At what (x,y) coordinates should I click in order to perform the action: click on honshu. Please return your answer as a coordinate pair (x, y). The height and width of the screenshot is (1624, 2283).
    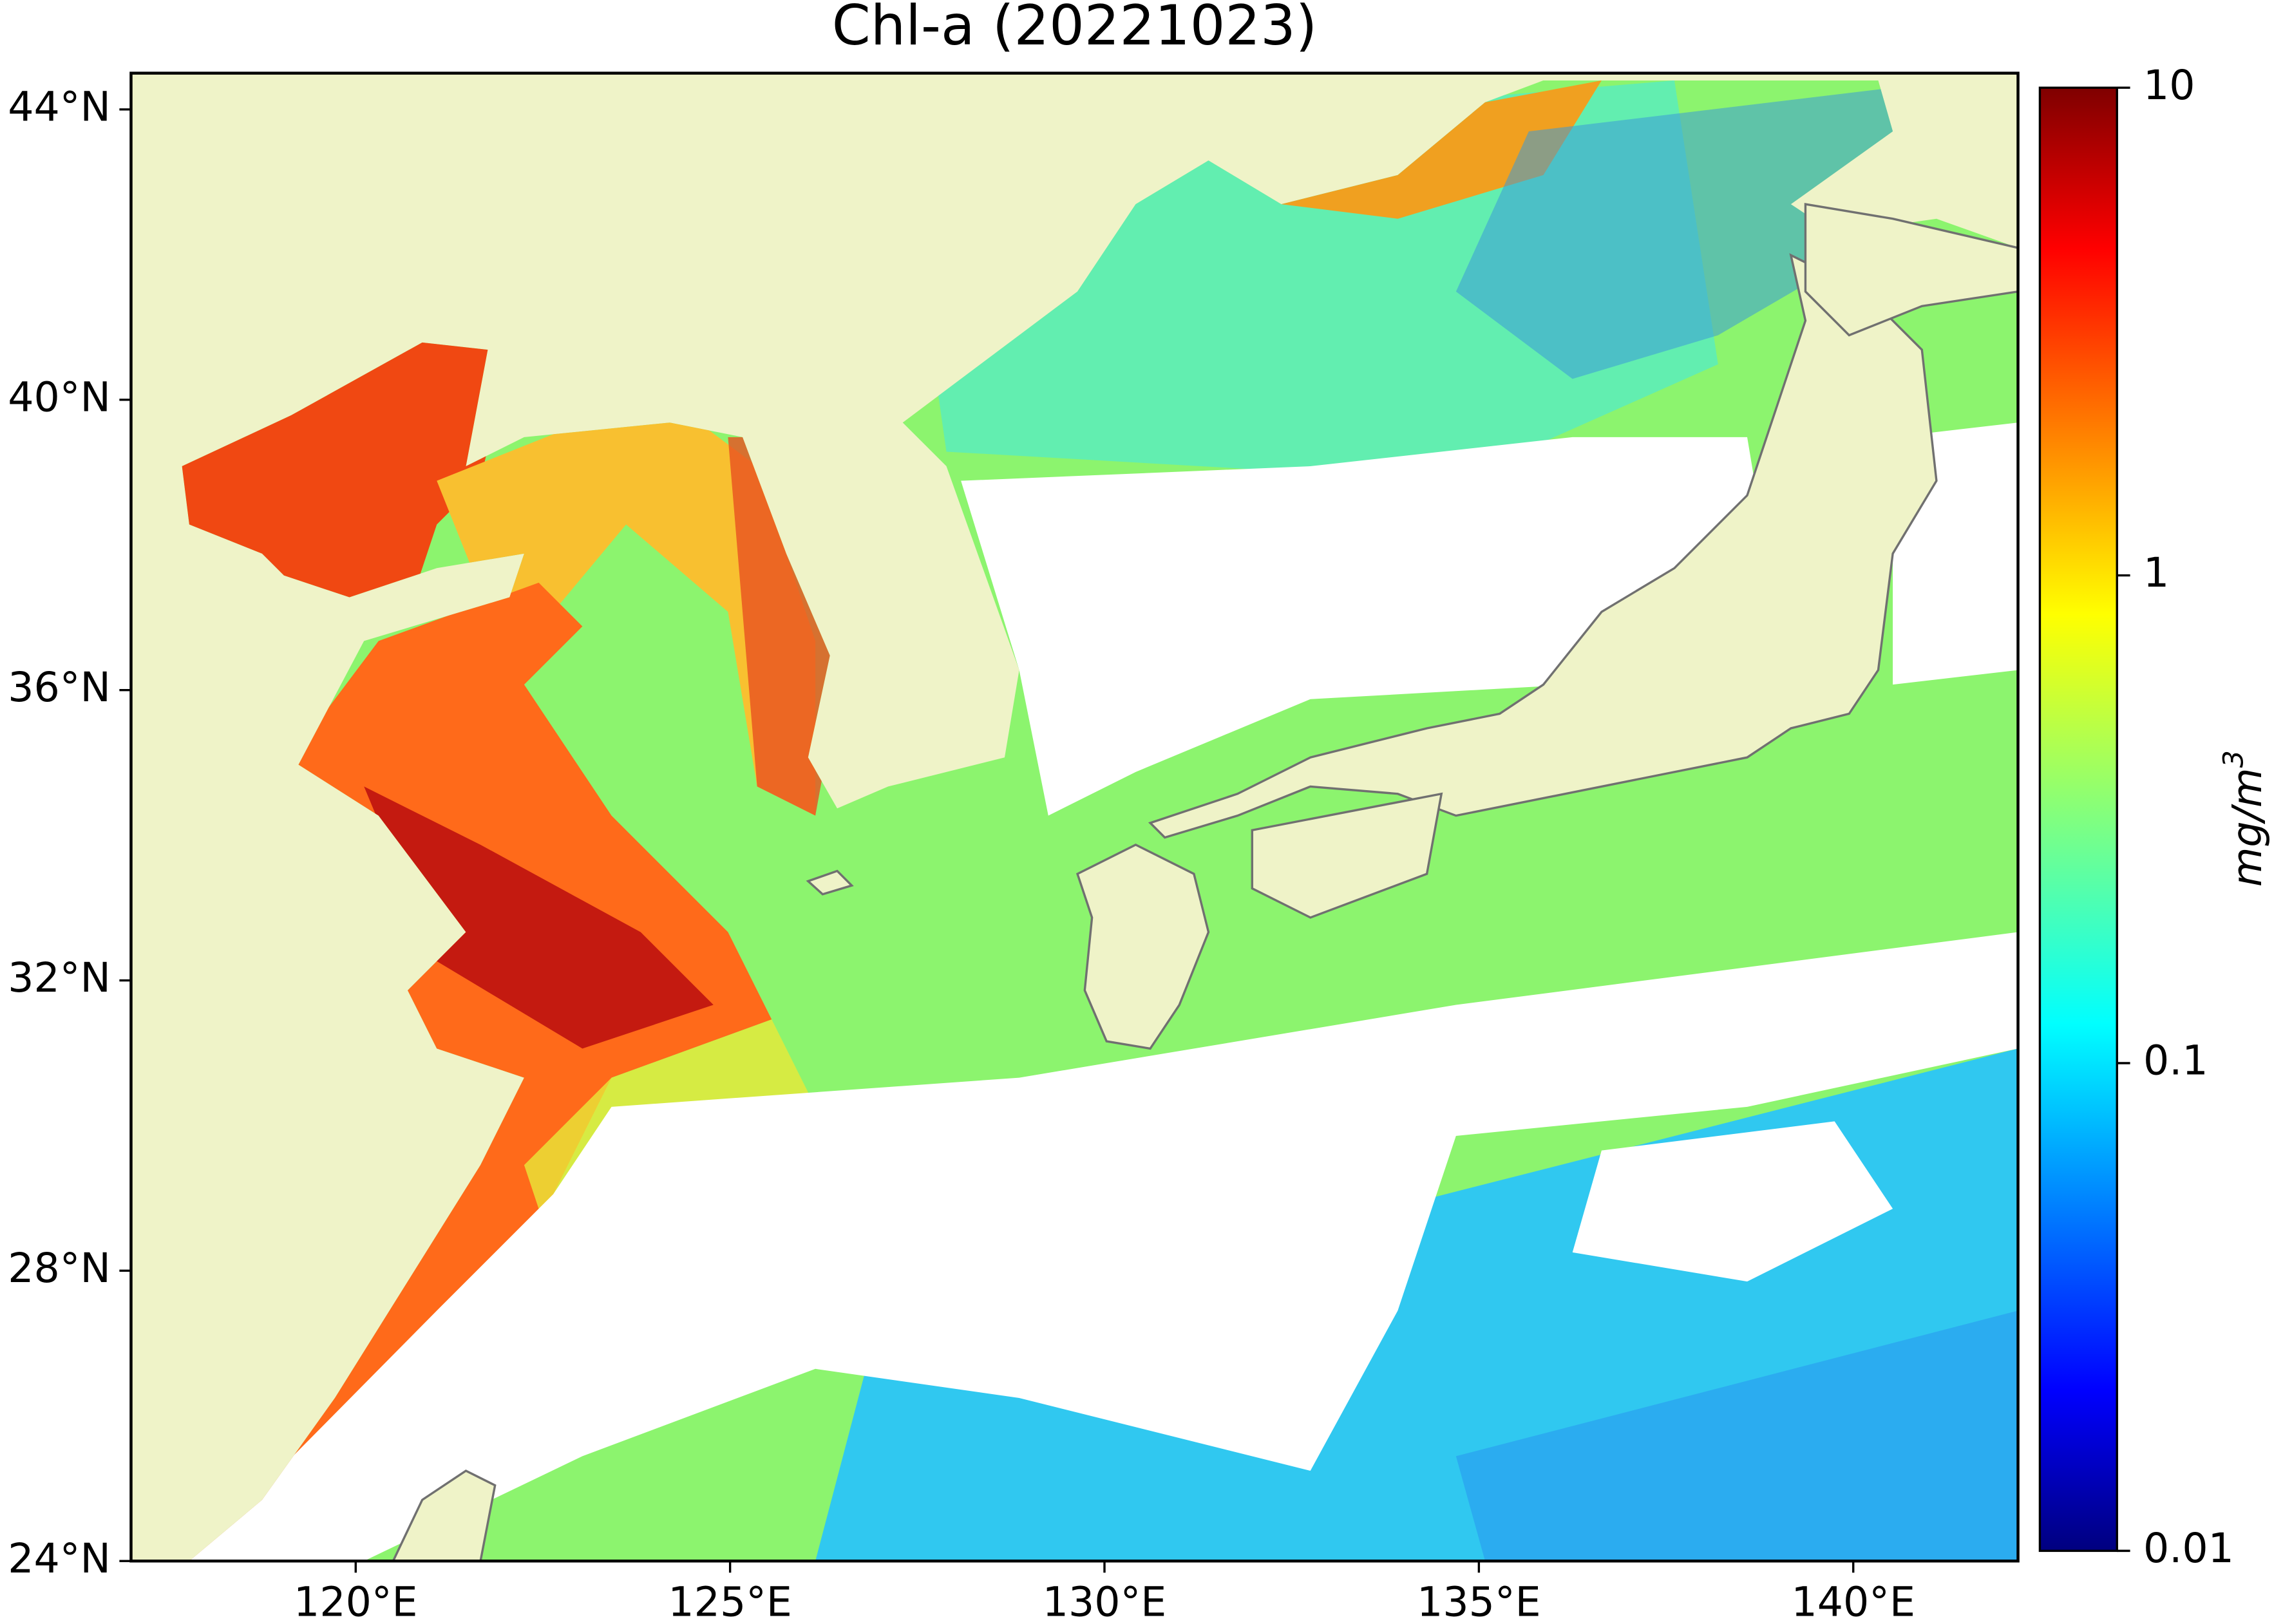
    Looking at the image, I should click on (1543, 546).